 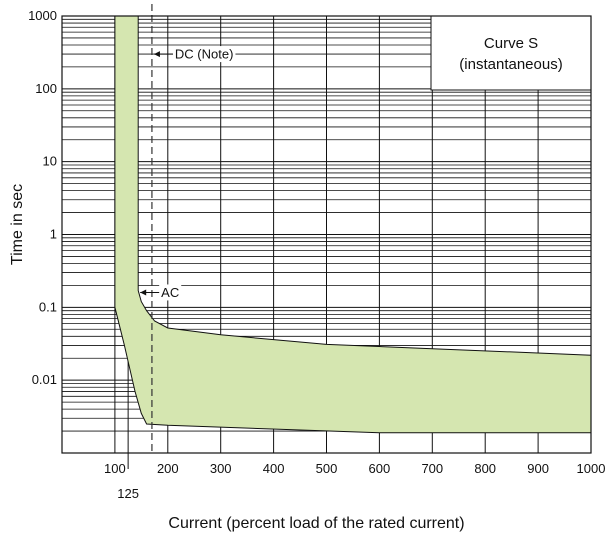 I want to click on y-tick-label: 100, so click(x=46, y=88).